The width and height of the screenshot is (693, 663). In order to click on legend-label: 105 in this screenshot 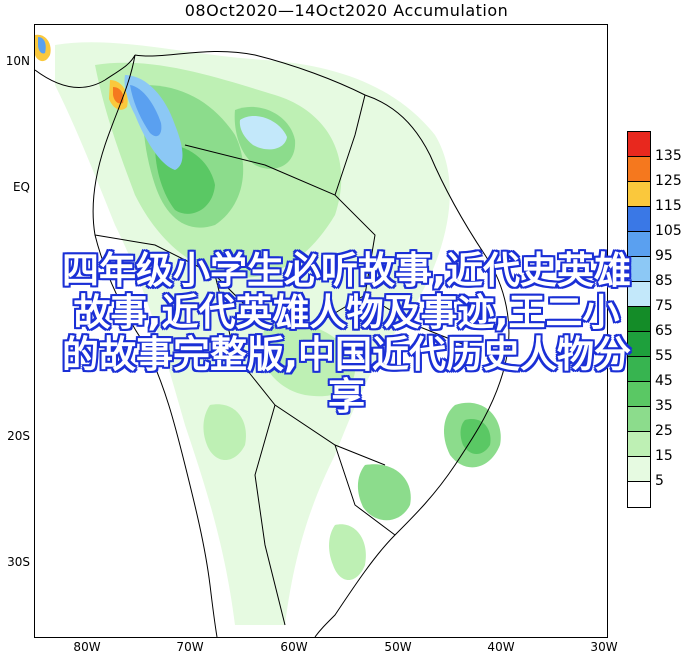, I will do `click(668, 231)`.